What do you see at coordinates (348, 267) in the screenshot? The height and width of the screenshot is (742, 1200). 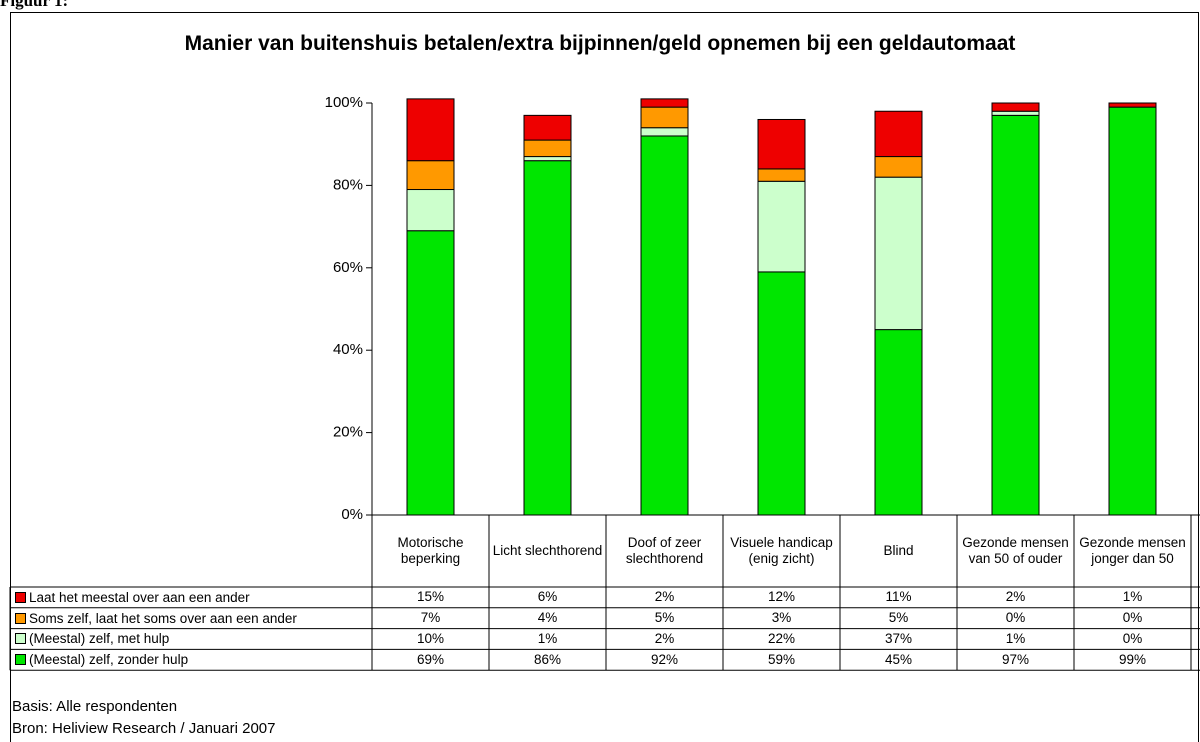 I see `y-tick-label: 60%` at bounding box center [348, 267].